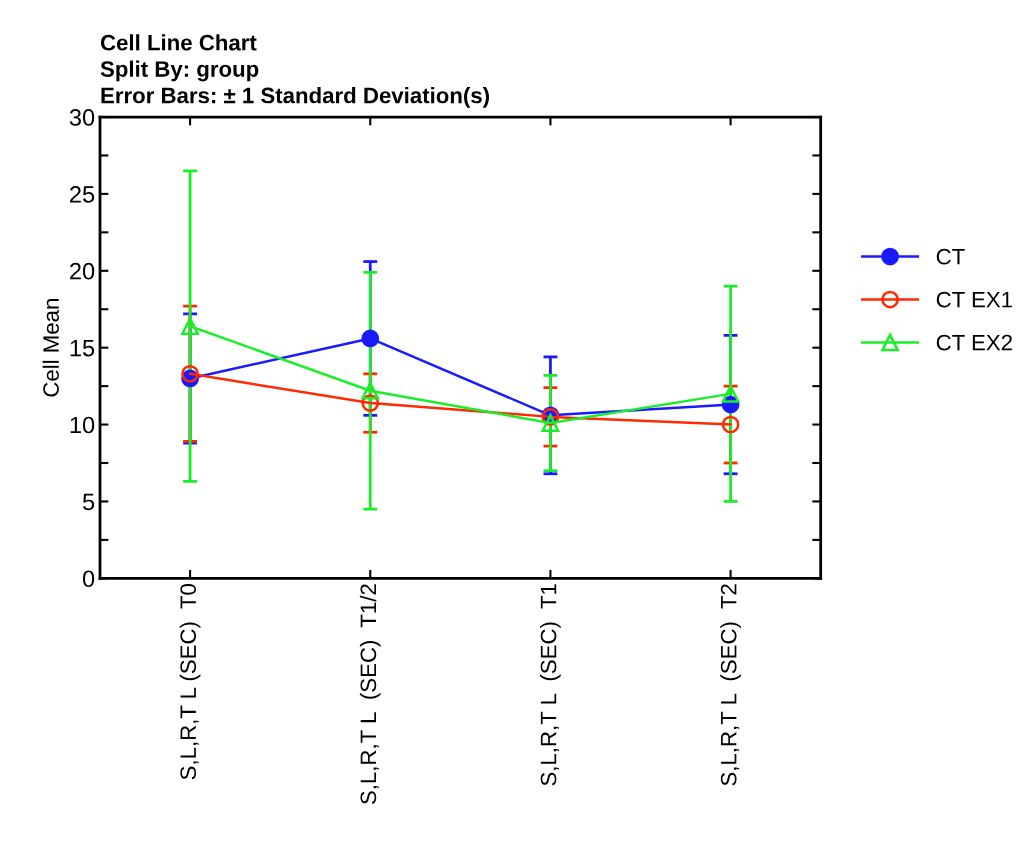 The height and width of the screenshot is (848, 1031). Describe the element at coordinates (88, 579) in the screenshot. I see `y-tick-label: 0` at that location.